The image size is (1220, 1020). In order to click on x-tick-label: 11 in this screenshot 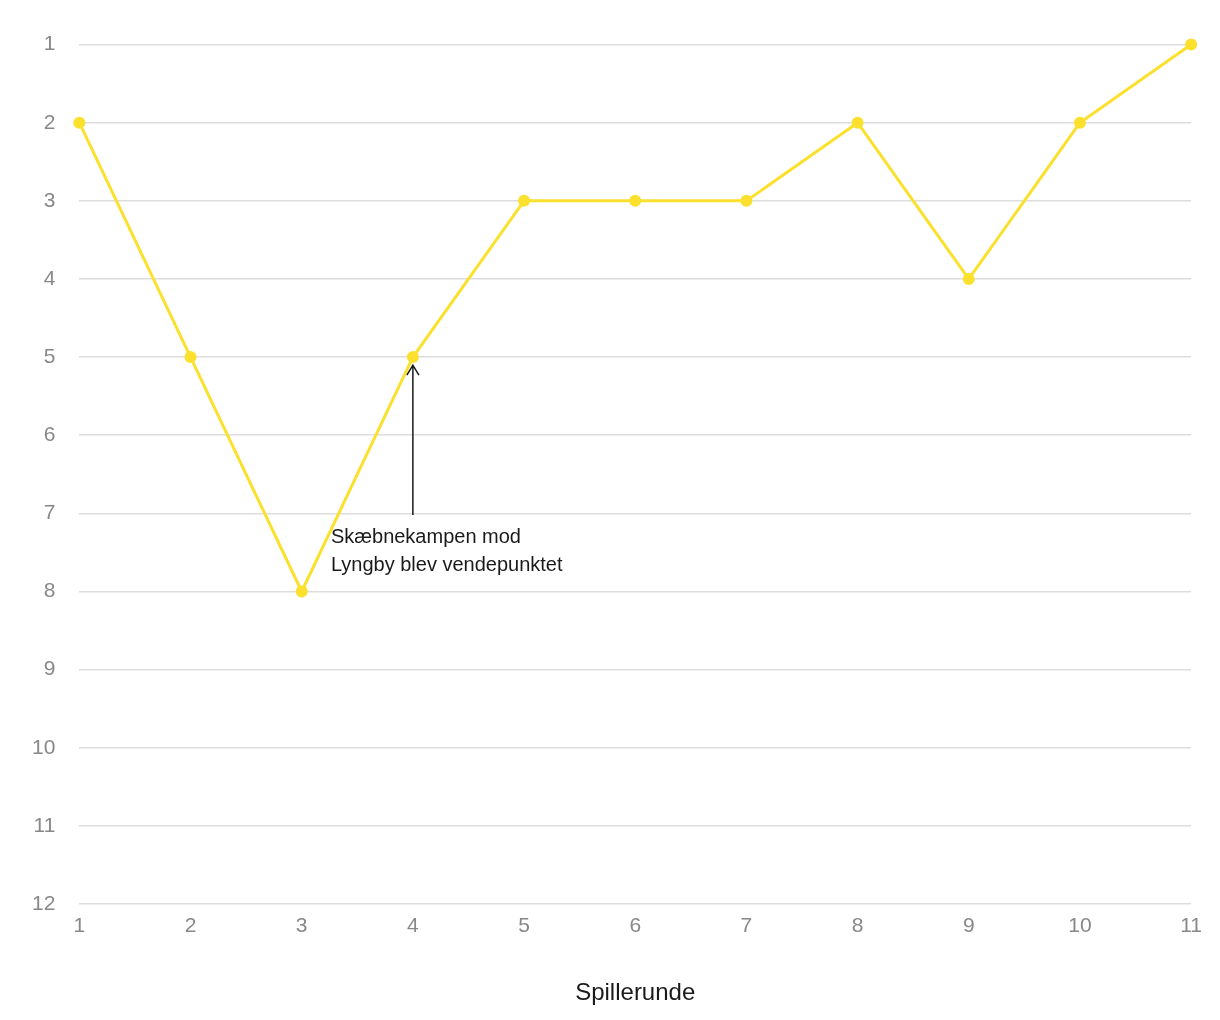, I will do `click(1191, 925)`.